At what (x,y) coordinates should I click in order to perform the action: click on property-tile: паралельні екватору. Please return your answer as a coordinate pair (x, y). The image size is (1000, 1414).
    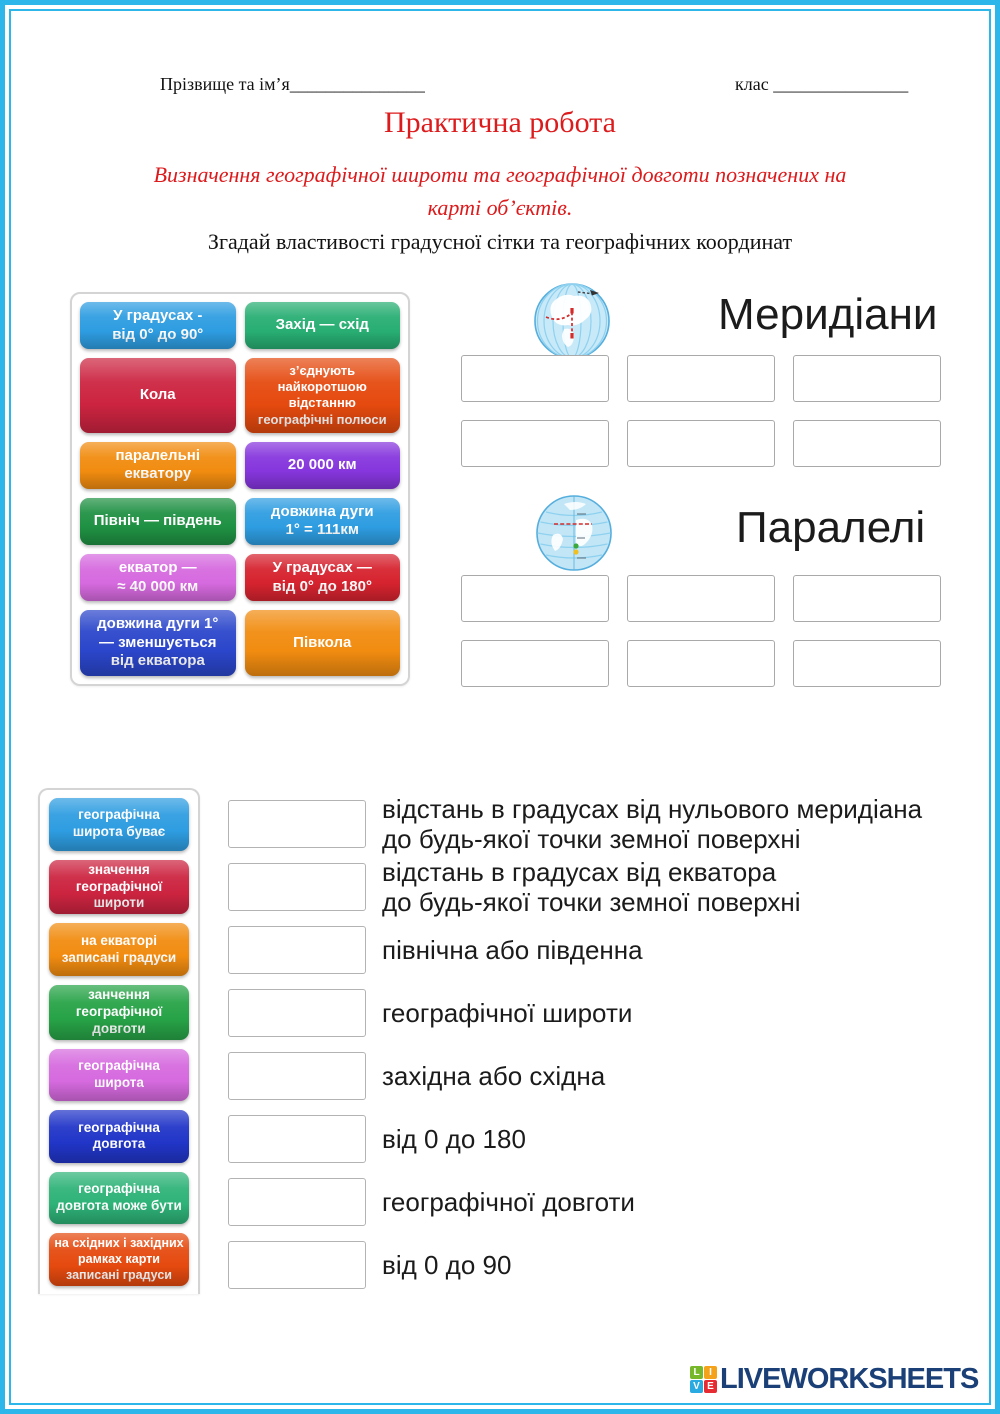
    Looking at the image, I should click on (158, 465).